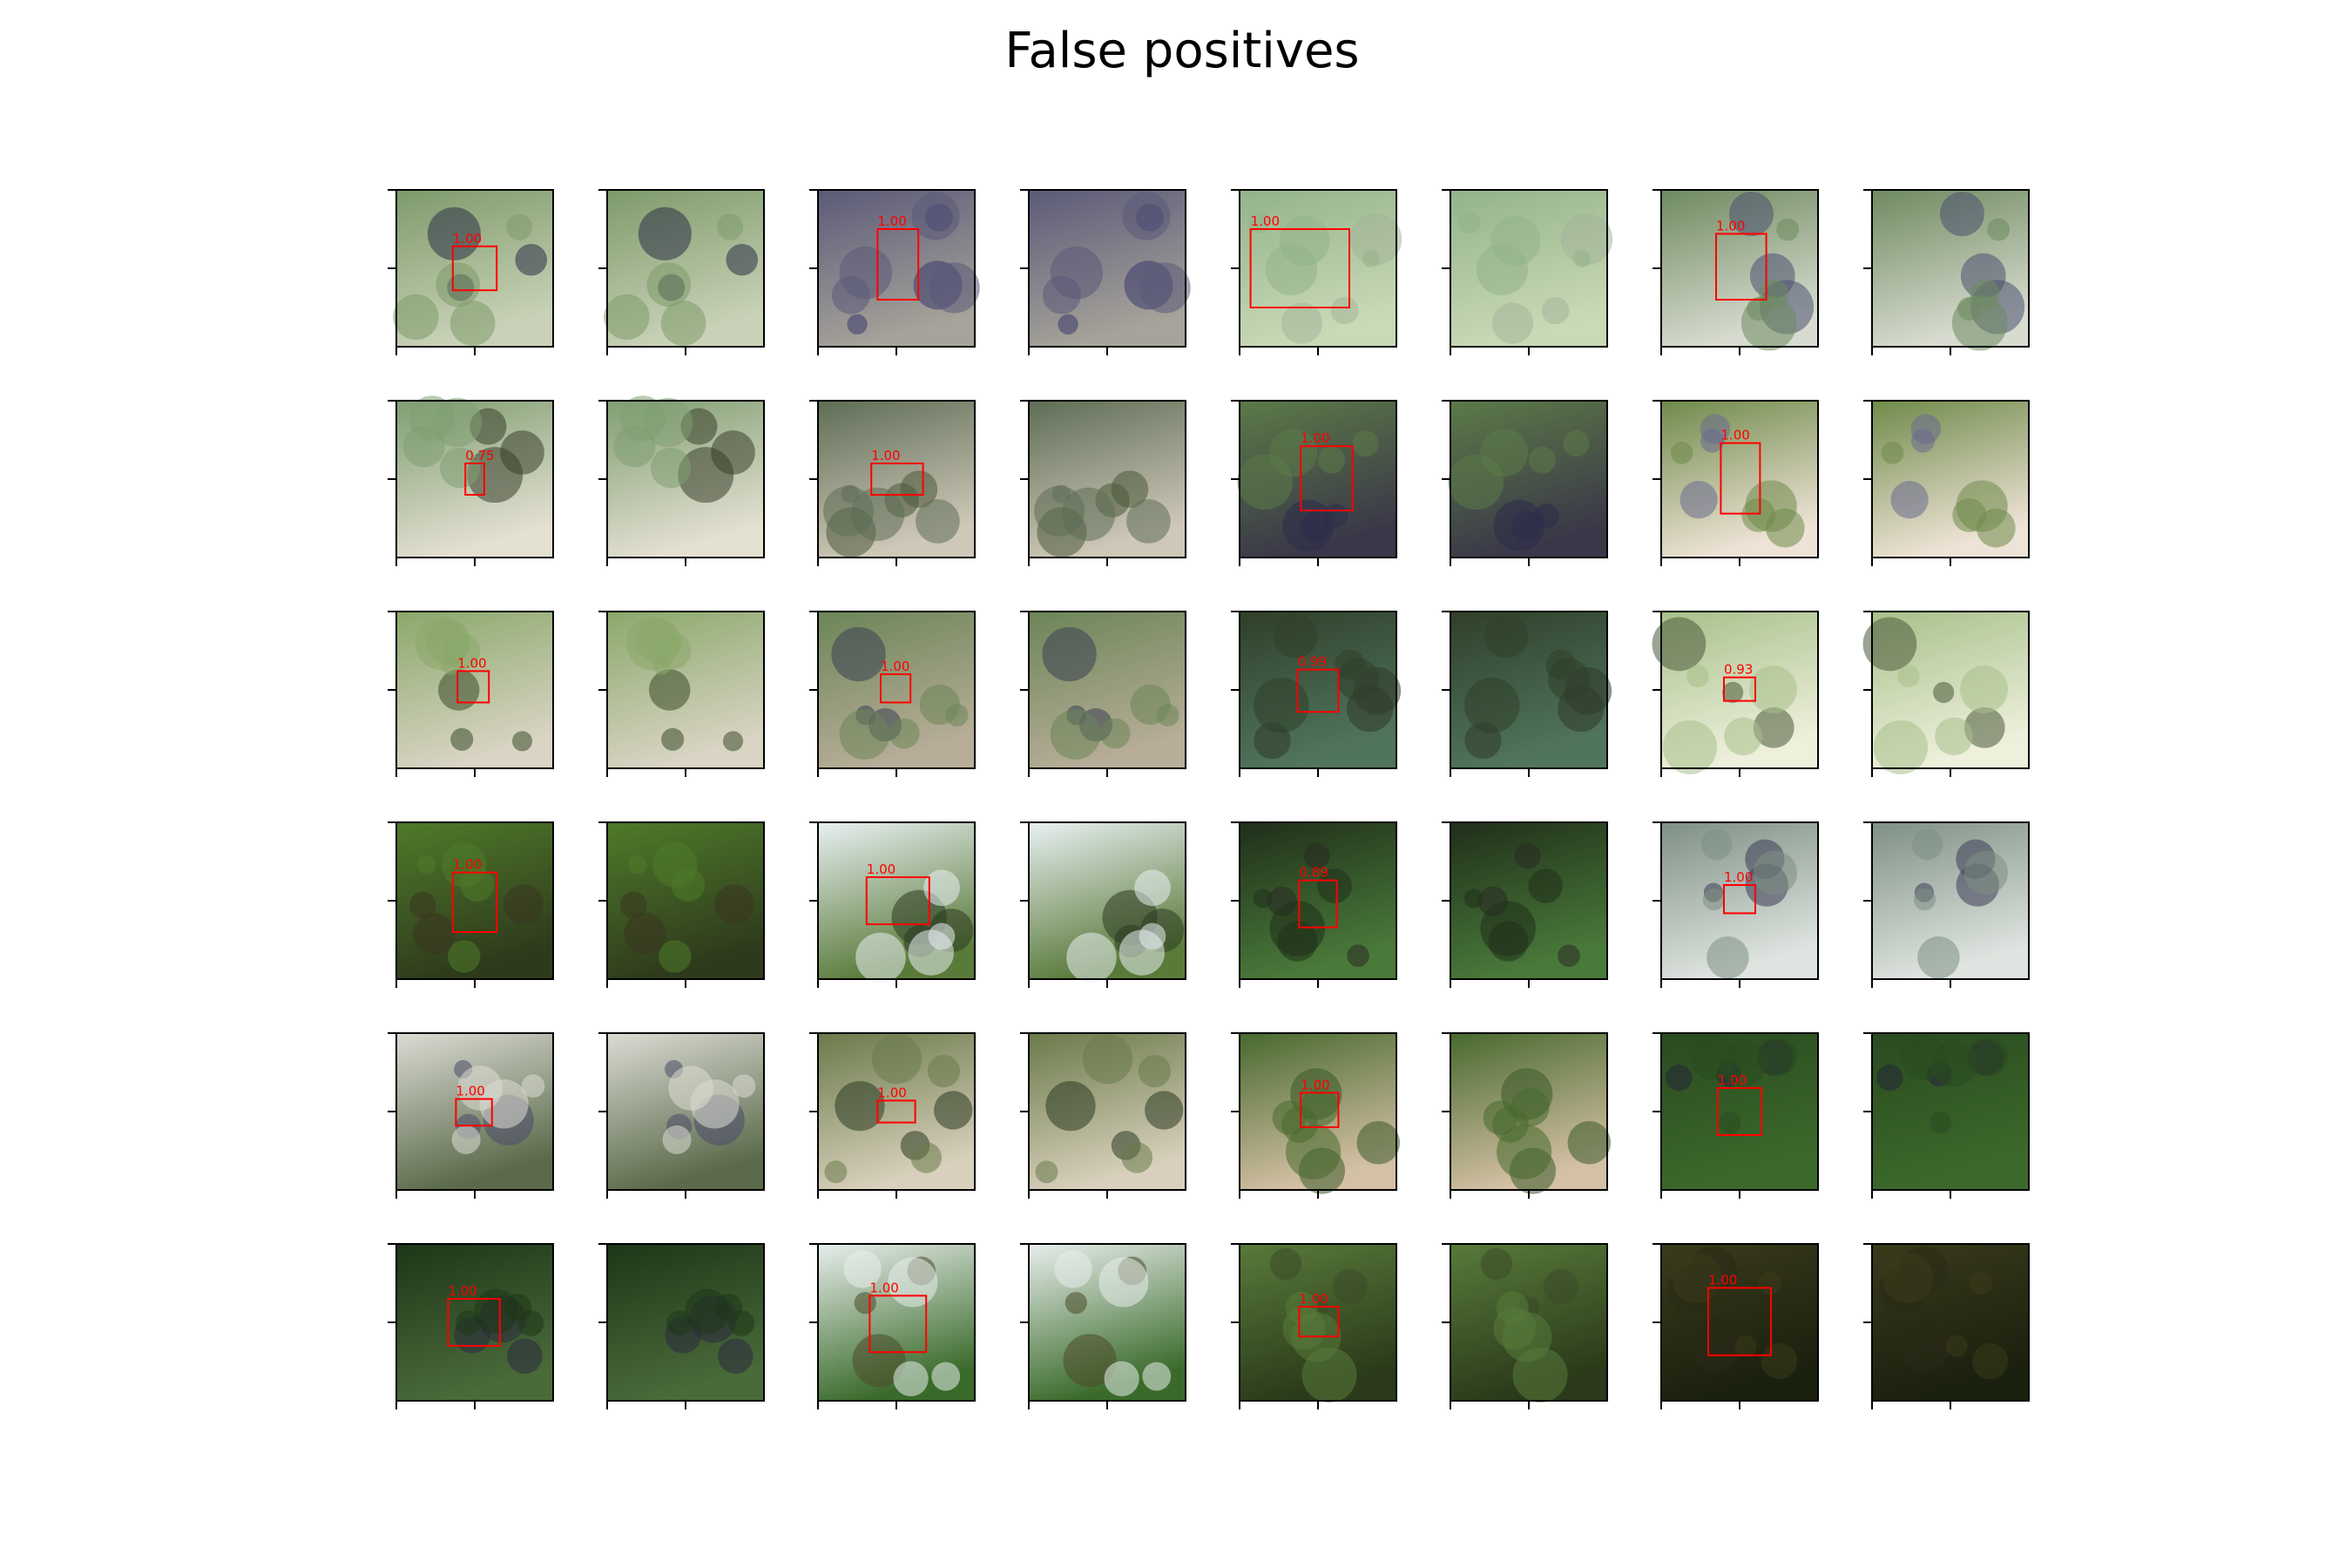 The image size is (2352, 1568). What do you see at coordinates (480, 455) in the screenshot?
I see `detection-score: 0.75` at bounding box center [480, 455].